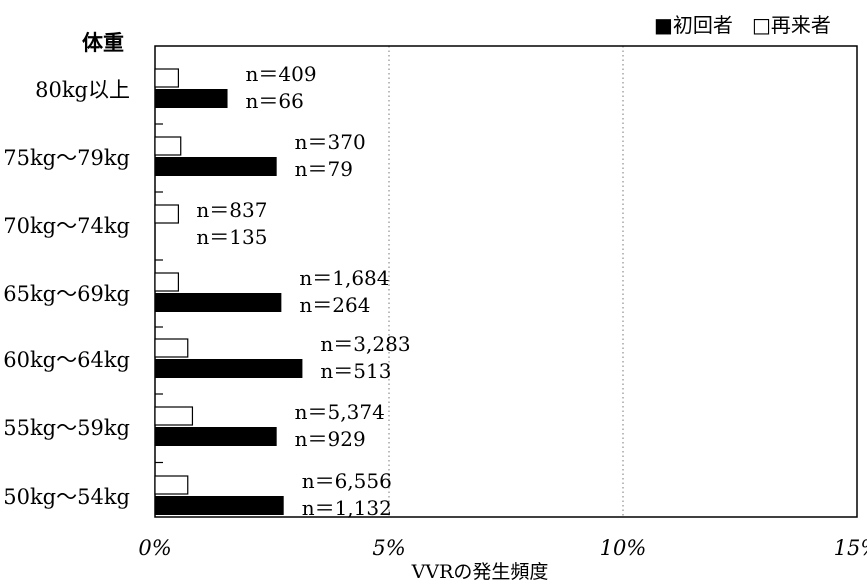 Image resolution: width=867 pixels, height=584 pixels. Describe the element at coordinates (742, 25) in the screenshot. I see `legend: ■初回者 □再来者` at that location.